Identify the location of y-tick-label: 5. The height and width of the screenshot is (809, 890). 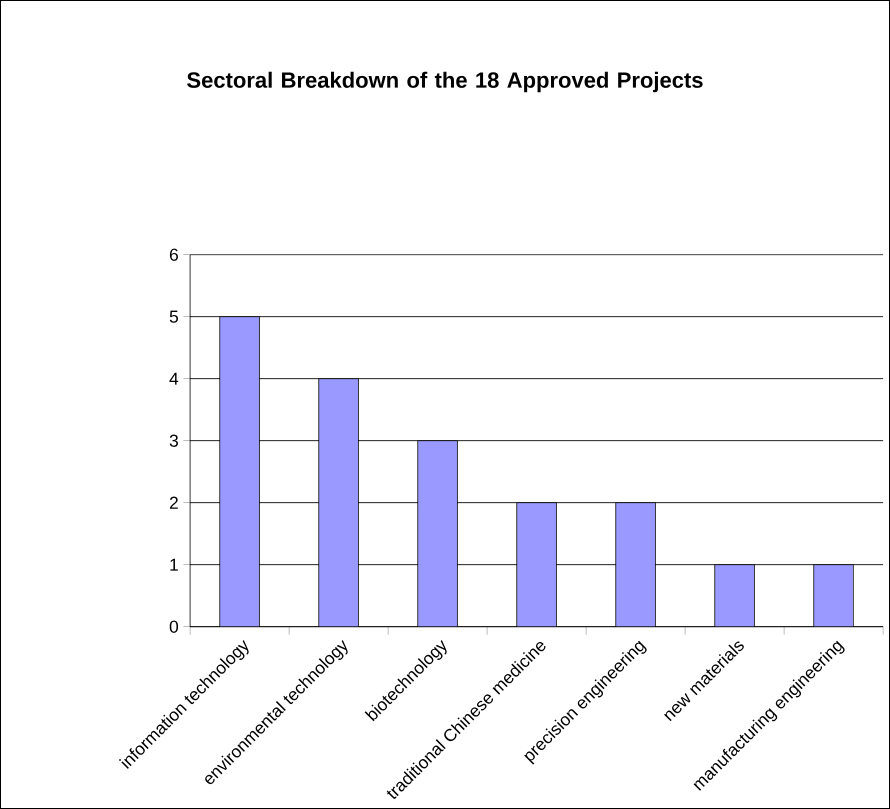
(174, 316).